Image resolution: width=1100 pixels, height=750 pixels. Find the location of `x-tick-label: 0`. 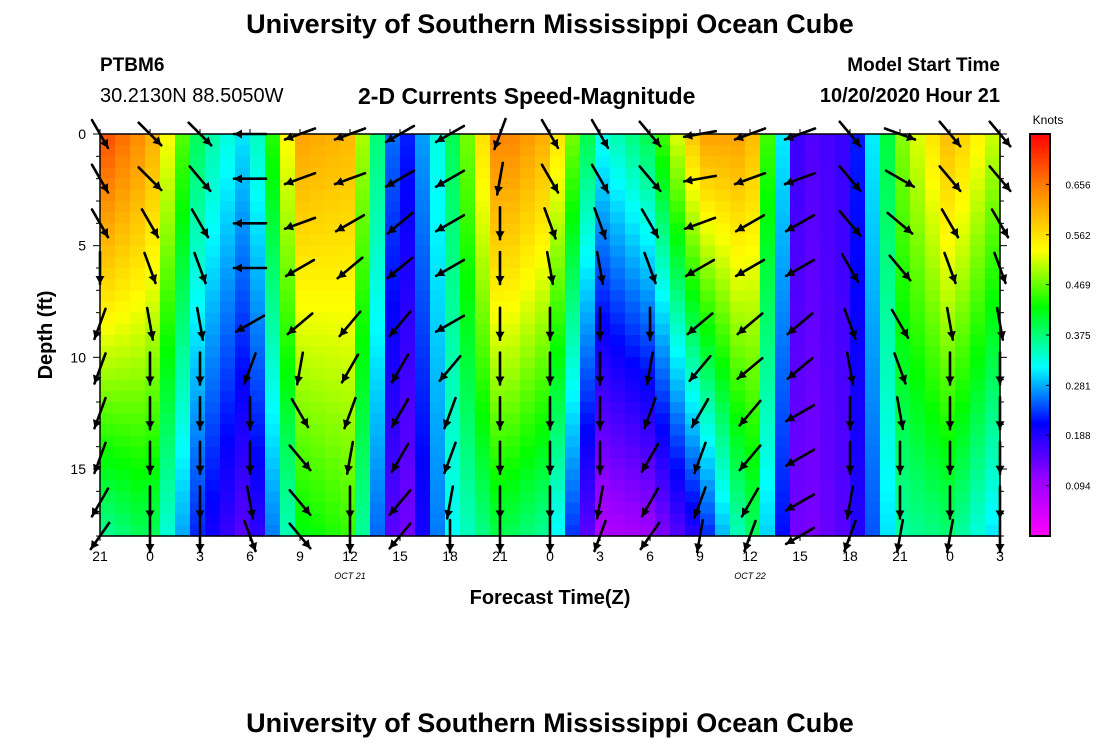

x-tick-label: 0 is located at coordinates (950, 556).